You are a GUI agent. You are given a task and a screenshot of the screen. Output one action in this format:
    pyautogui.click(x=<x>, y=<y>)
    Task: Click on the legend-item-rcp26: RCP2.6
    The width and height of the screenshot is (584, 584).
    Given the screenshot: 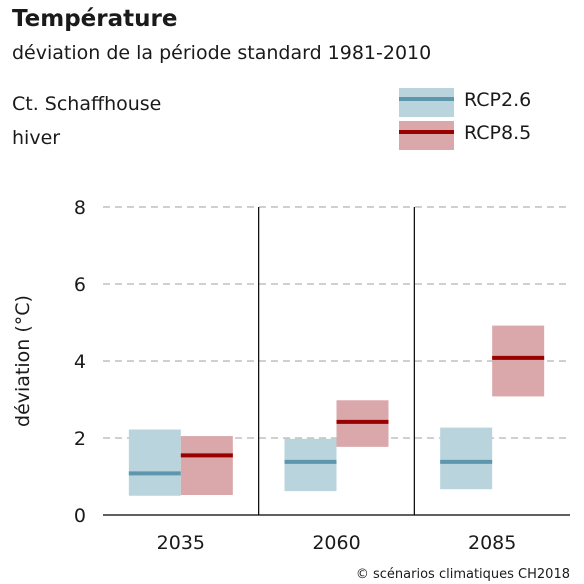 What is the action you would take?
    pyautogui.click(x=479, y=102)
    